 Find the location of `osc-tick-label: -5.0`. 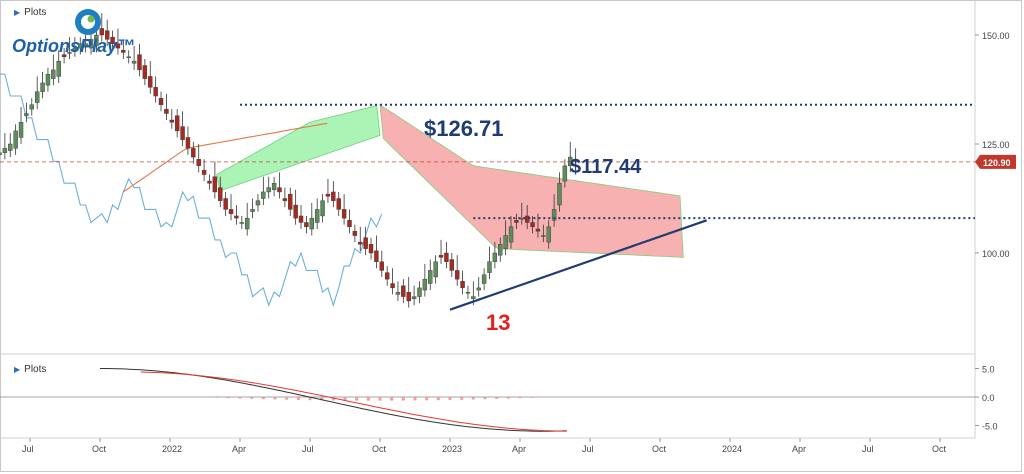

osc-tick-label: -5.0 is located at coordinates (990, 427).